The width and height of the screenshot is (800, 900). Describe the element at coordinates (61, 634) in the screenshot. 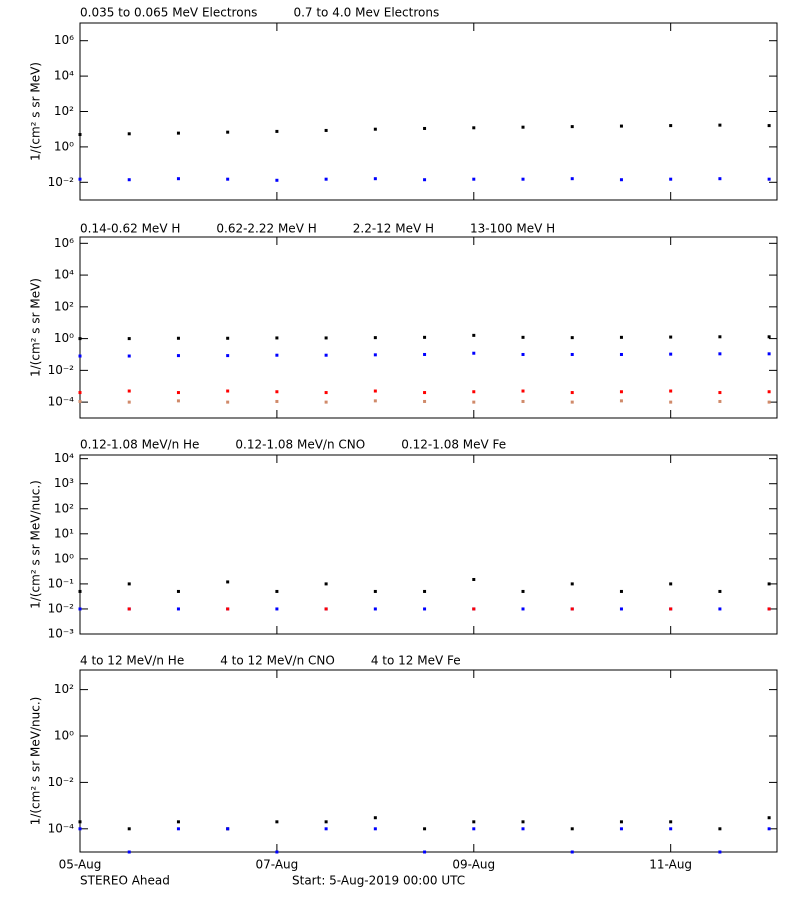

I see `y-tick-label: 10⁻³` at that location.